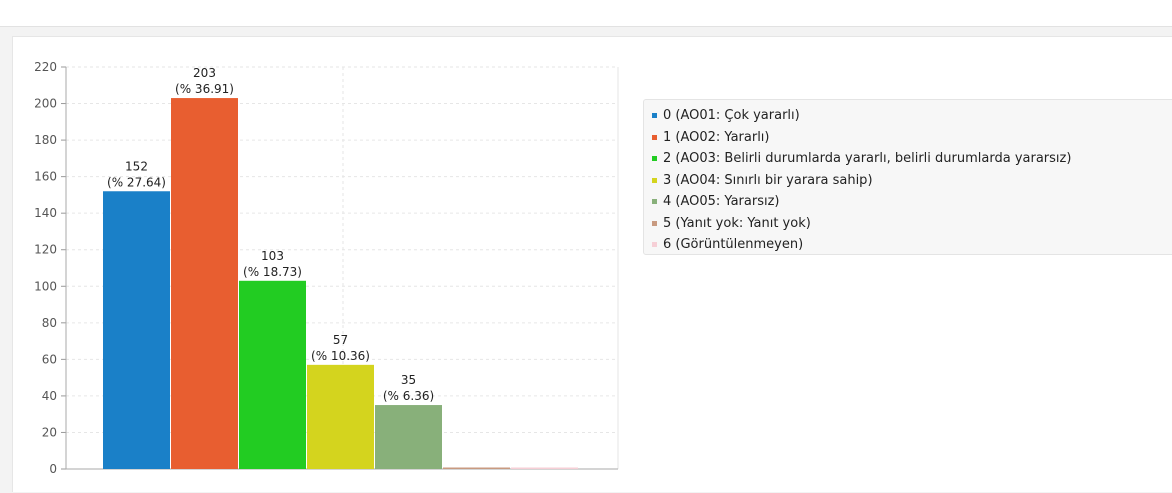 This screenshot has height=493, width=1172. What do you see at coordinates (45, 177) in the screenshot?
I see `y-tick-label: 160` at bounding box center [45, 177].